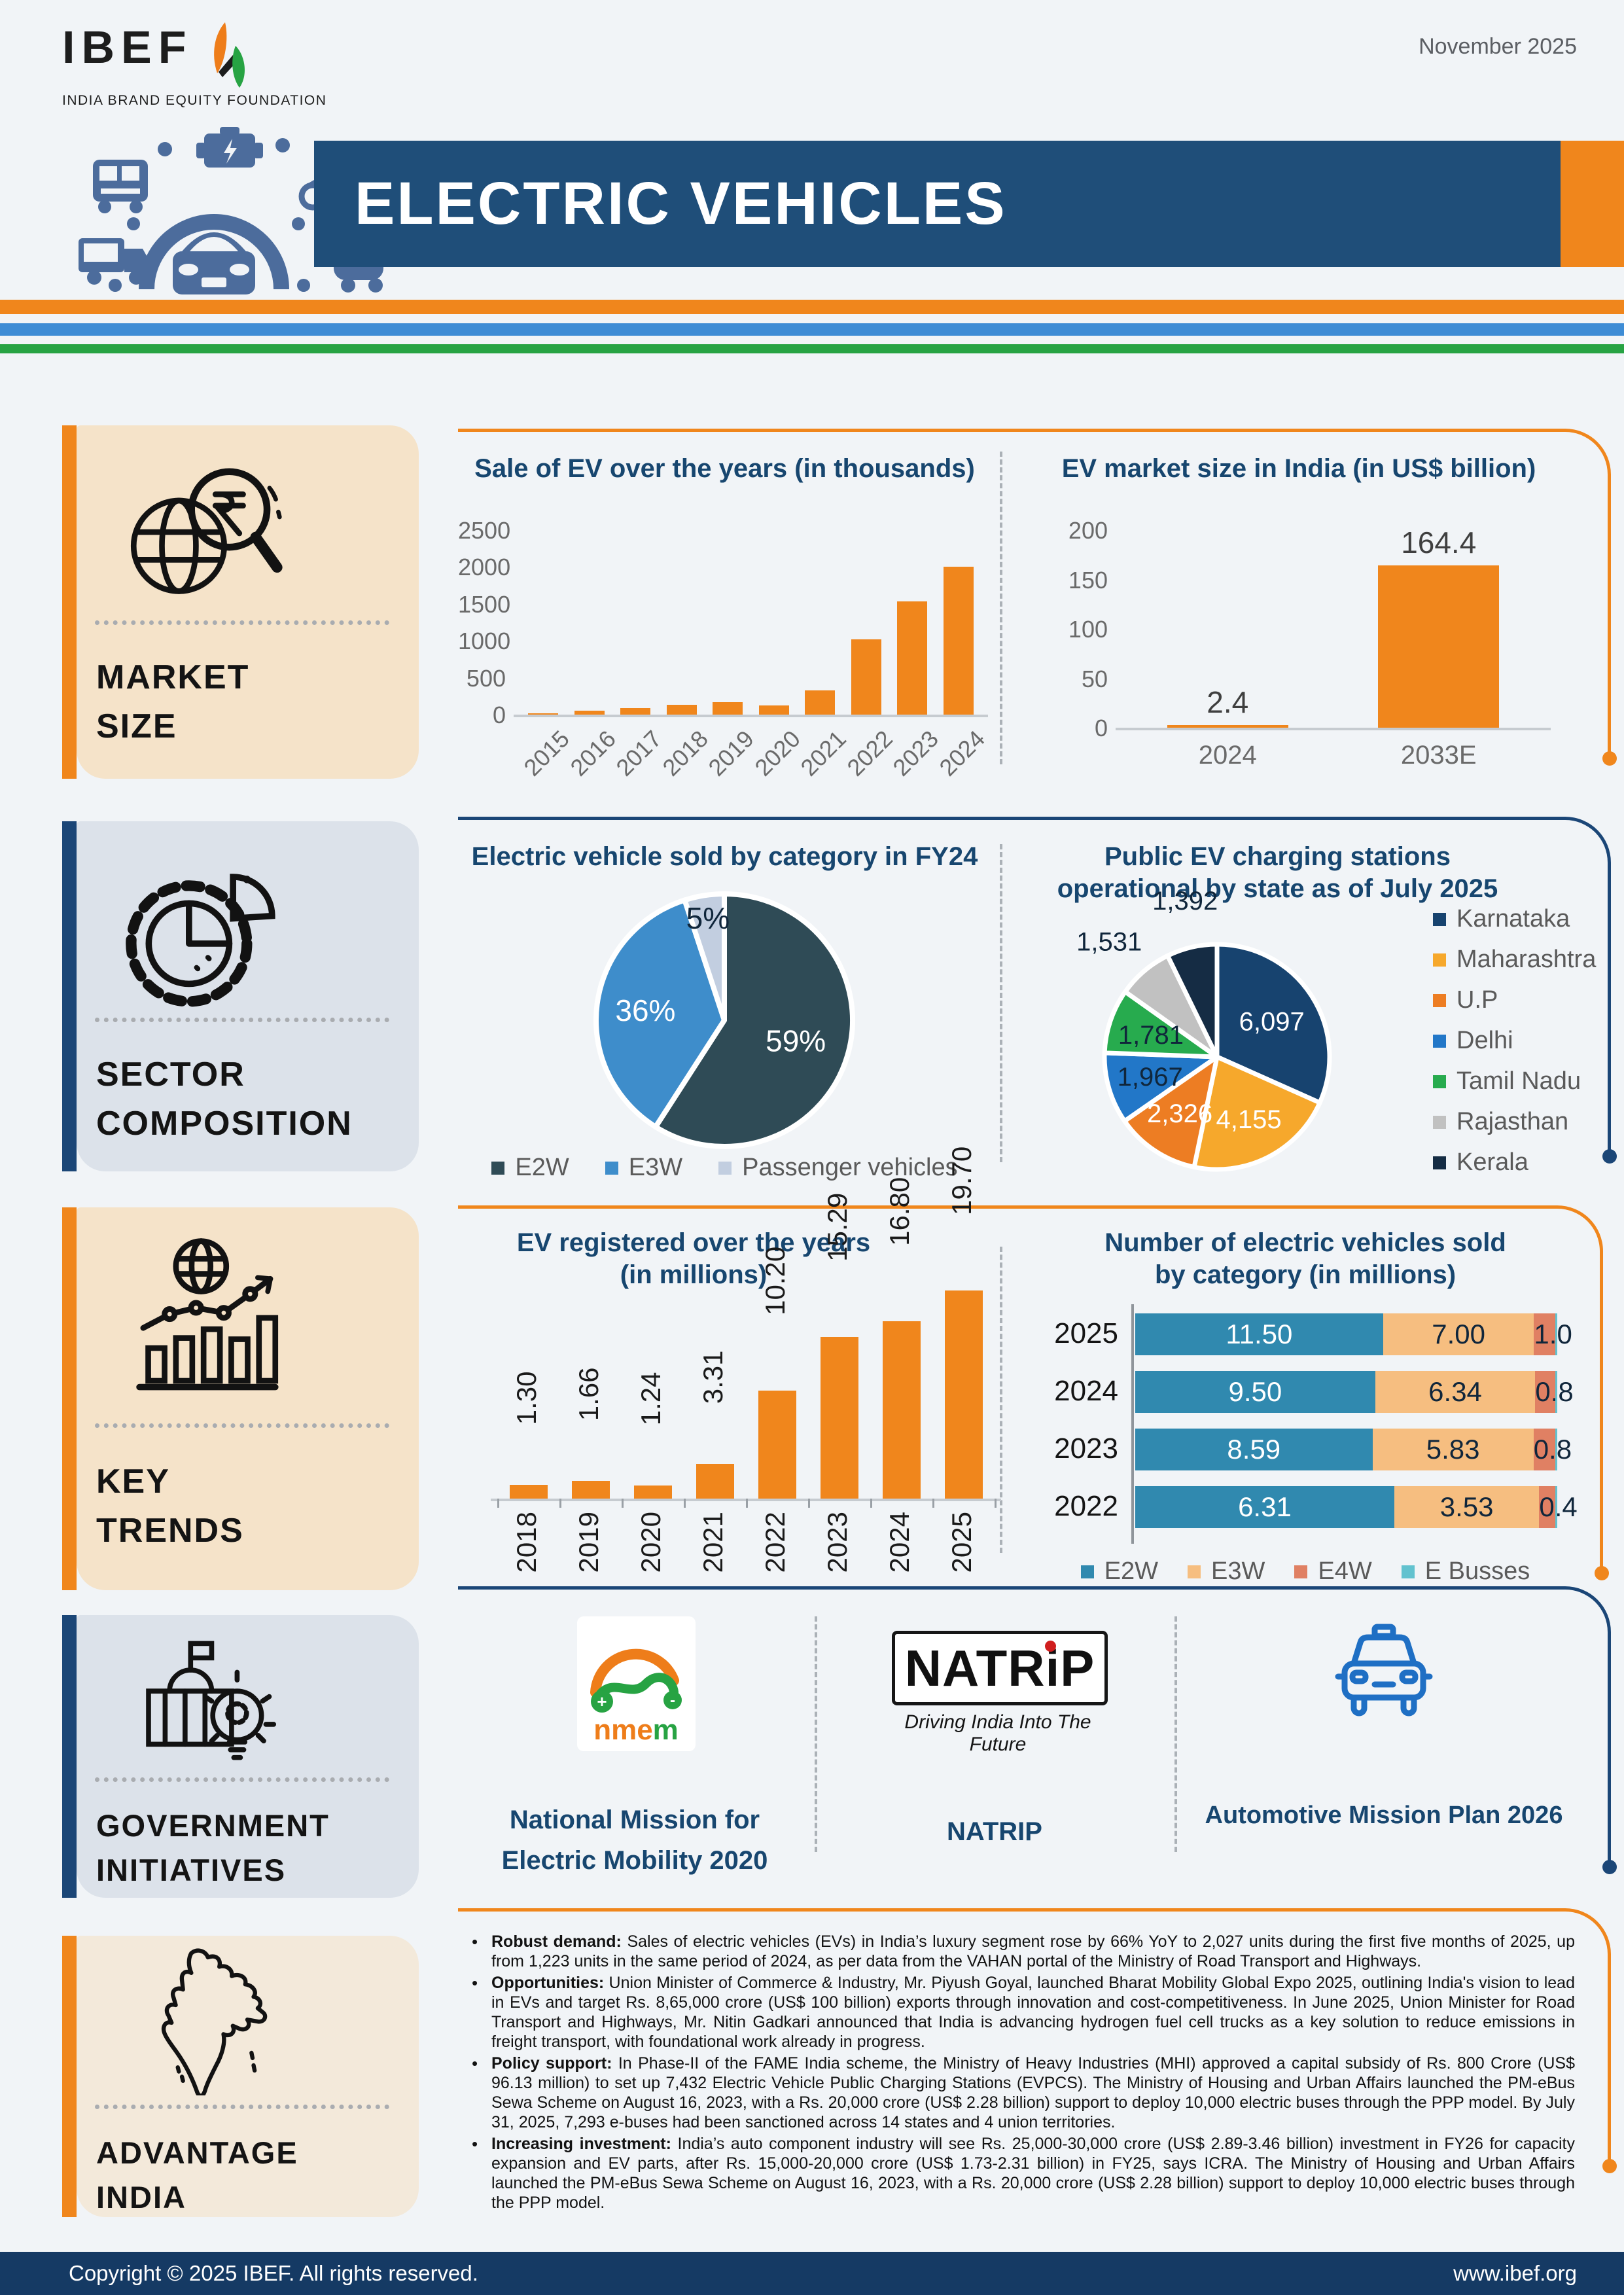  What do you see at coordinates (1238, 1571) in the screenshot?
I see `legend-label: E3W` at bounding box center [1238, 1571].